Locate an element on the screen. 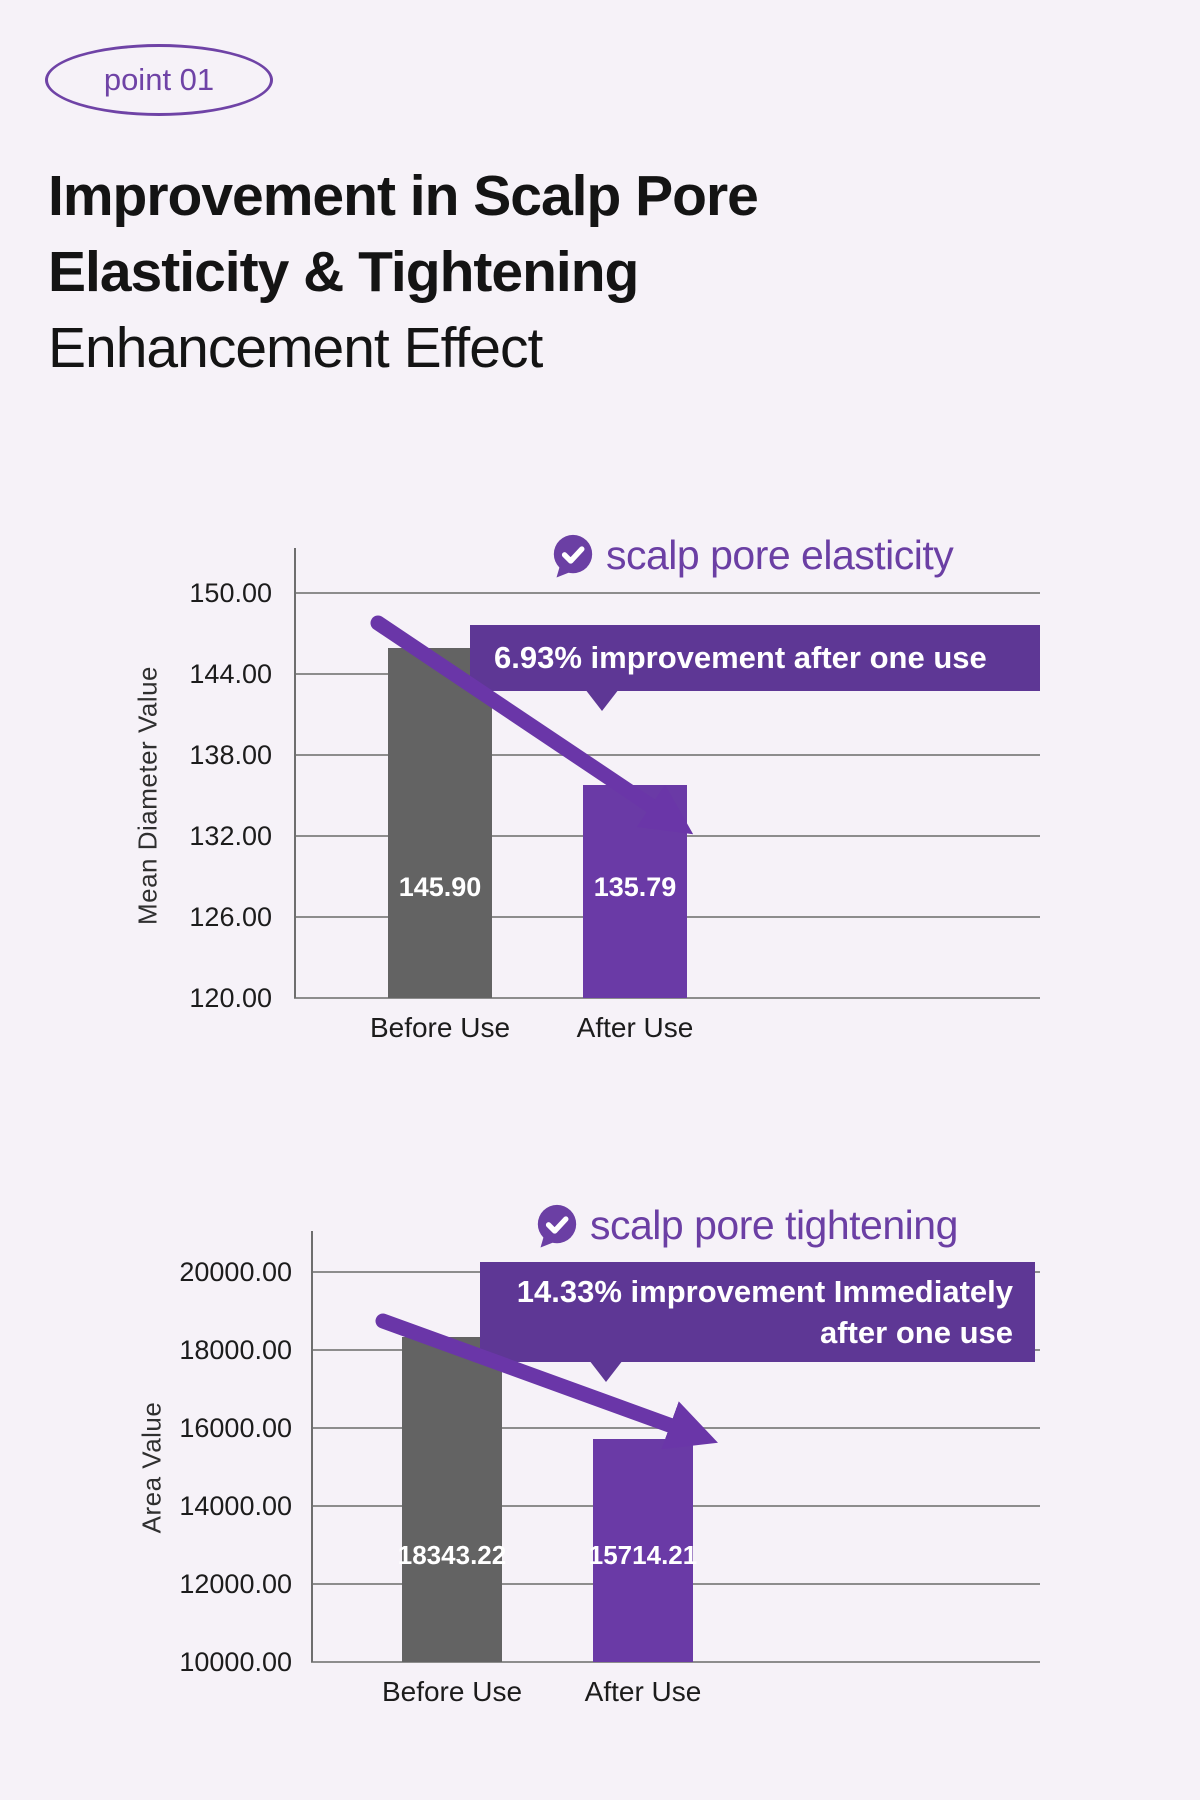 The image size is (1200, 1800). y-tick-label: 12000.00 is located at coordinates (235, 1584).